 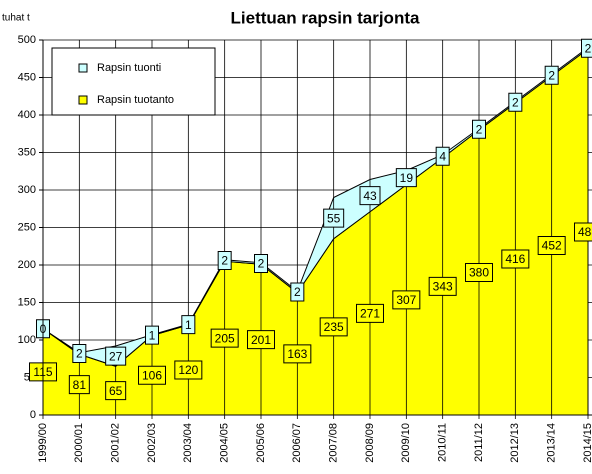 What do you see at coordinates (443, 442) in the screenshot?
I see `x-tick-label: 2010/11` at bounding box center [443, 442].